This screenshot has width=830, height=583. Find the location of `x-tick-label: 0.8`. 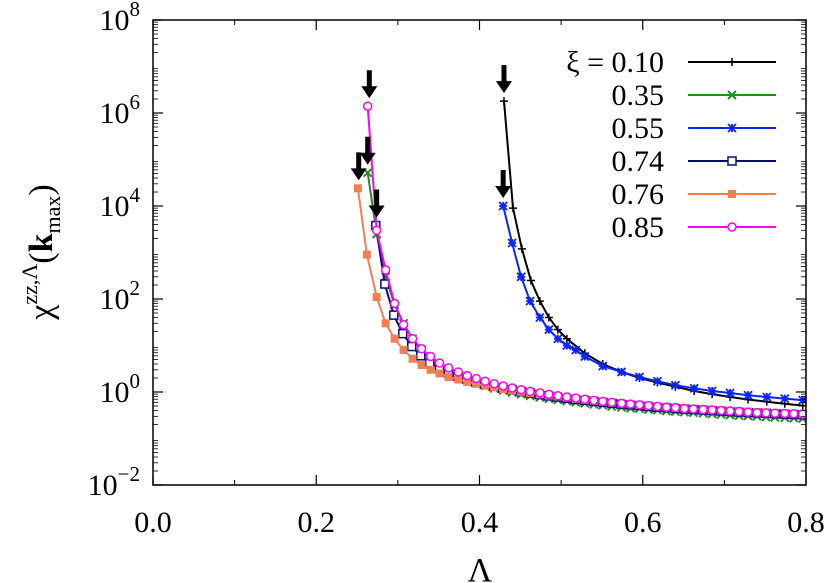

x-tick-label: 0.8 is located at coordinates (806, 522).